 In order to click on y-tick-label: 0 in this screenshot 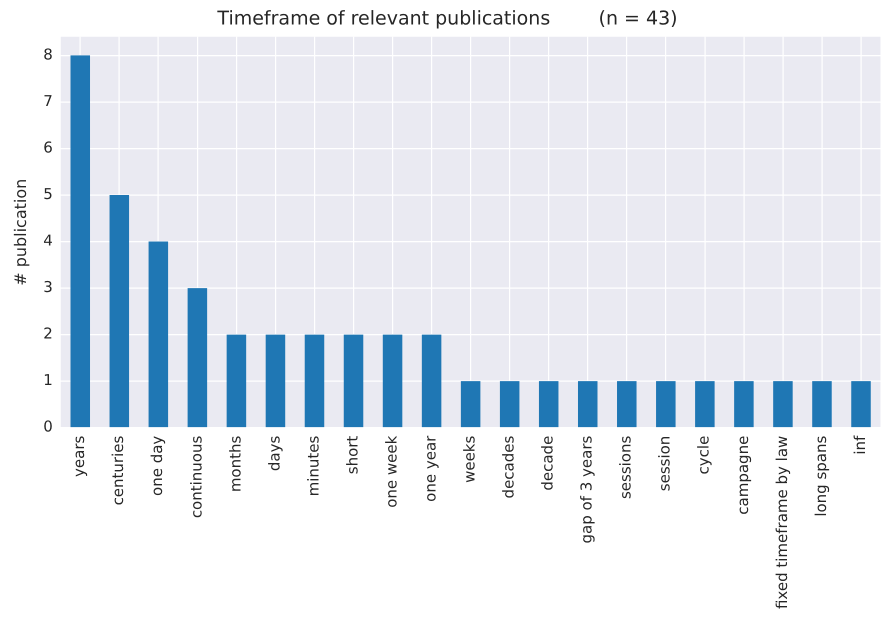, I will do `click(48, 427)`.